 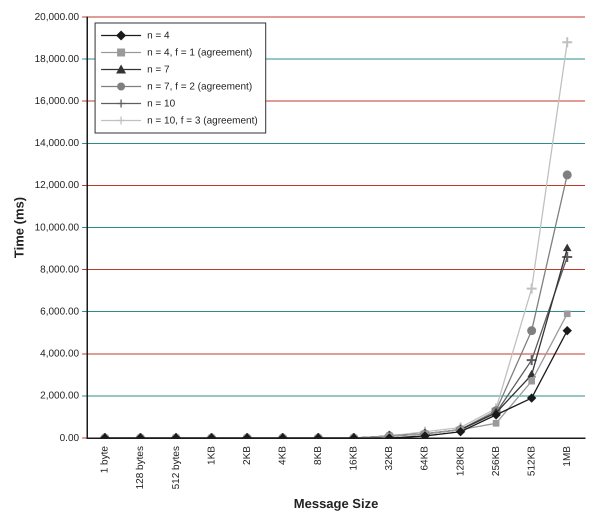 What do you see at coordinates (161, 104) in the screenshot?
I see `legend-label: n = 10` at bounding box center [161, 104].